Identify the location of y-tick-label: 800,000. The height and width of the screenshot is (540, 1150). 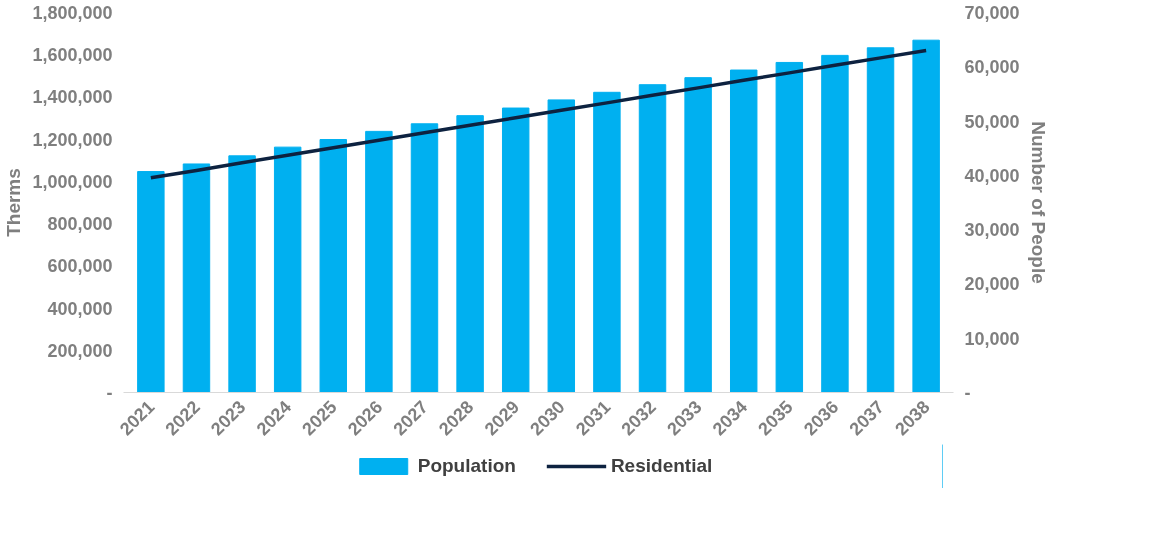
(80, 224).